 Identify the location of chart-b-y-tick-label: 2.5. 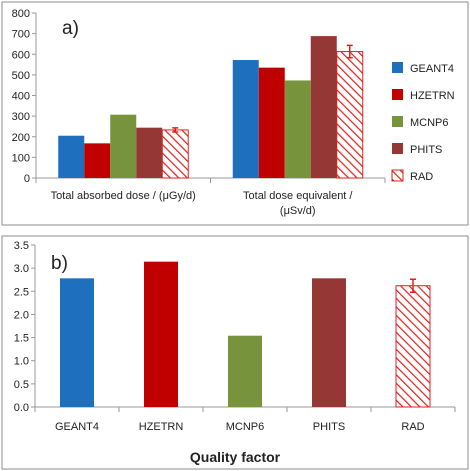
(21, 292).